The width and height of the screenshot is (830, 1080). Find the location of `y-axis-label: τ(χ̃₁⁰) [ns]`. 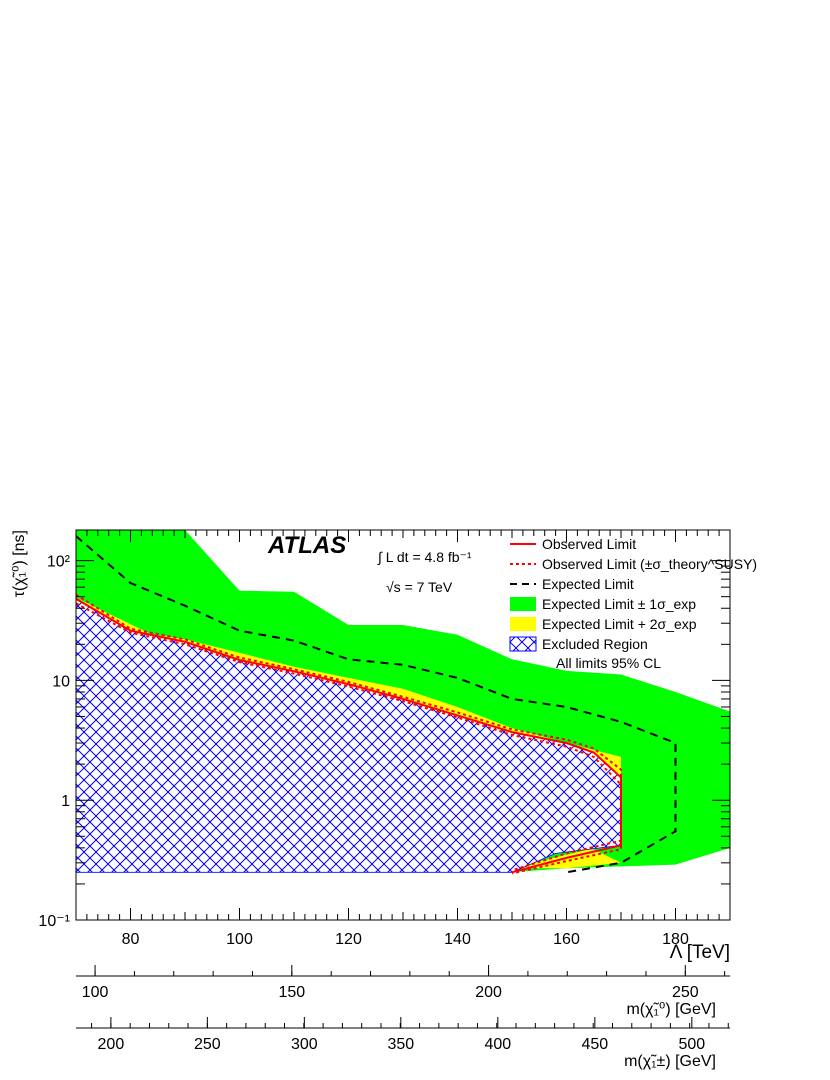

y-axis-label: τ(χ̃₁⁰) [ns] is located at coordinates (19, 563).